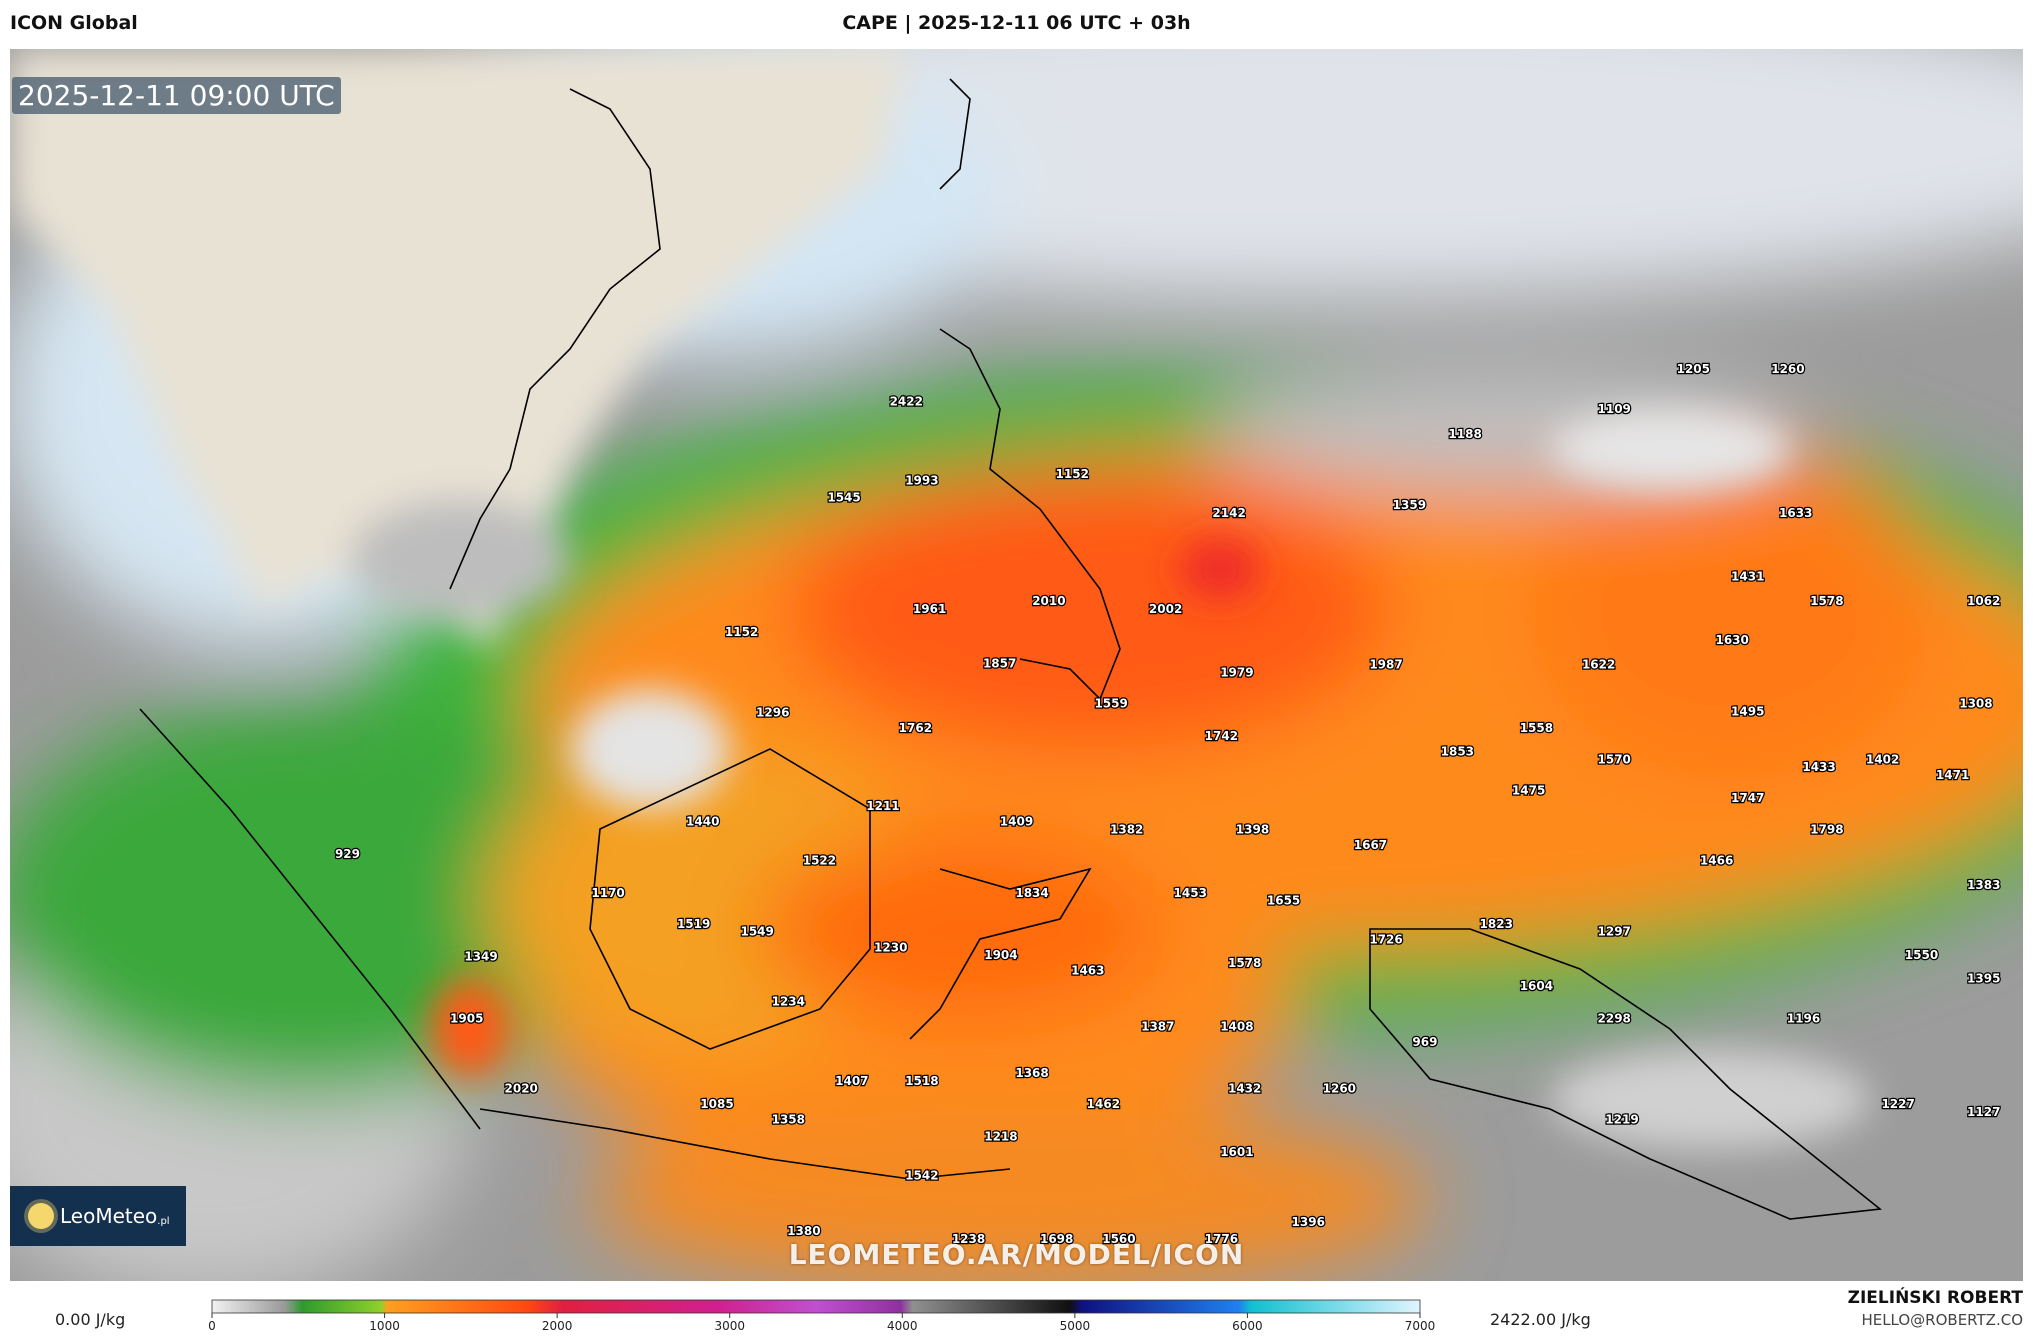 The height and width of the screenshot is (1337, 2033). What do you see at coordinates (882, 806) in the screenshot?
I see `cape-value: 1211` at bounding box center [882, 806].